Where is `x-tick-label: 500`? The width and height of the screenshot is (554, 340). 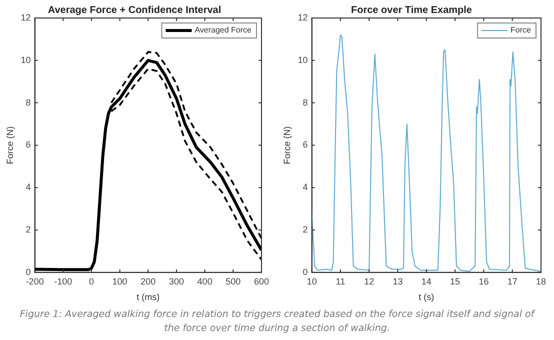
x-tick-label: 500 is located at coordinates (233, 281).